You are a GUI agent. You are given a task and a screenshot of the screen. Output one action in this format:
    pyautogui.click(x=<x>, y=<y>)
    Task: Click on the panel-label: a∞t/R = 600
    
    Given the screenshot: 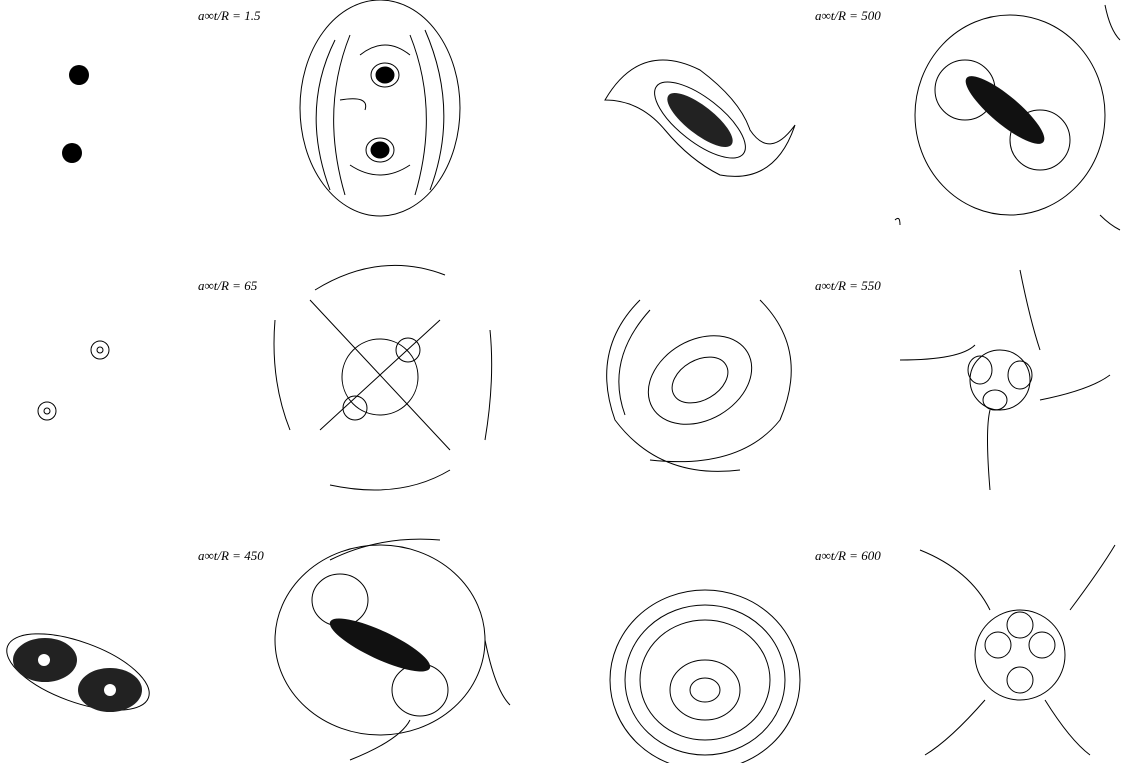 What is the action you would take?
    pyautogui.click(x=848, y=555)
    